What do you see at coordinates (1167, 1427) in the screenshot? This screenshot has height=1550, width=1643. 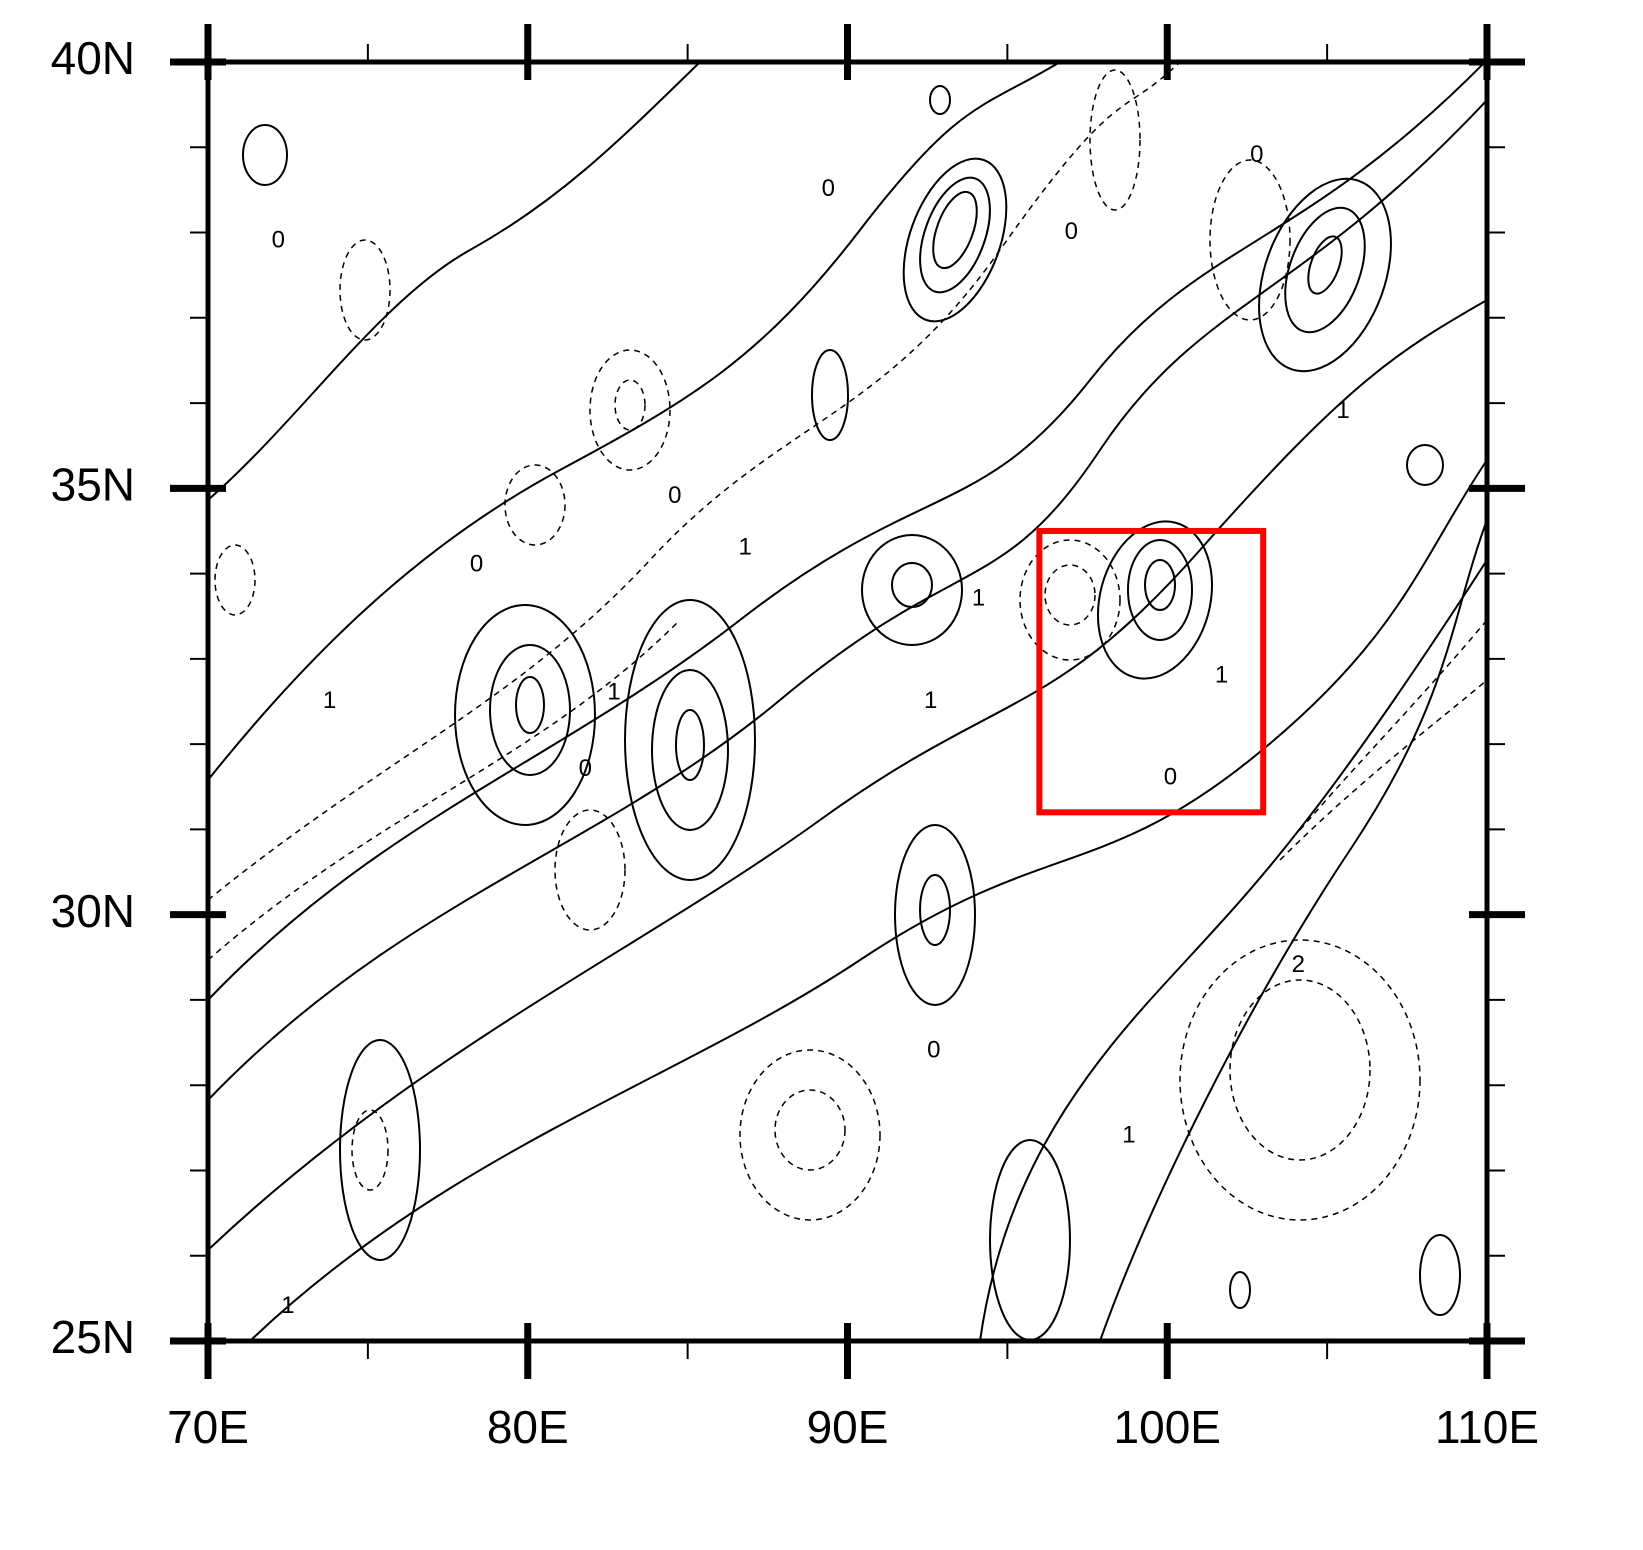 I see `x-tick-label: 100E` at bounding box center [1167, 1427].